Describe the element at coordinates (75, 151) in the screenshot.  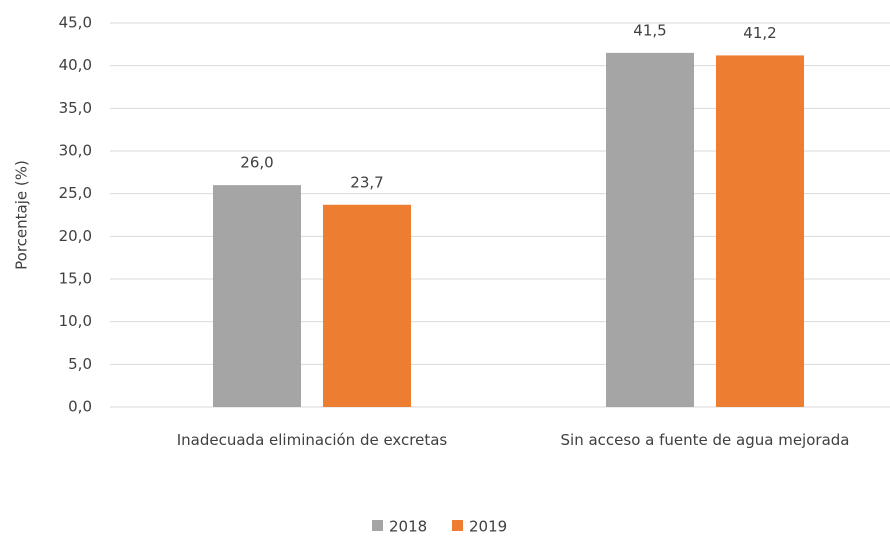
I see `y-tick-label: 30,0` at that location.